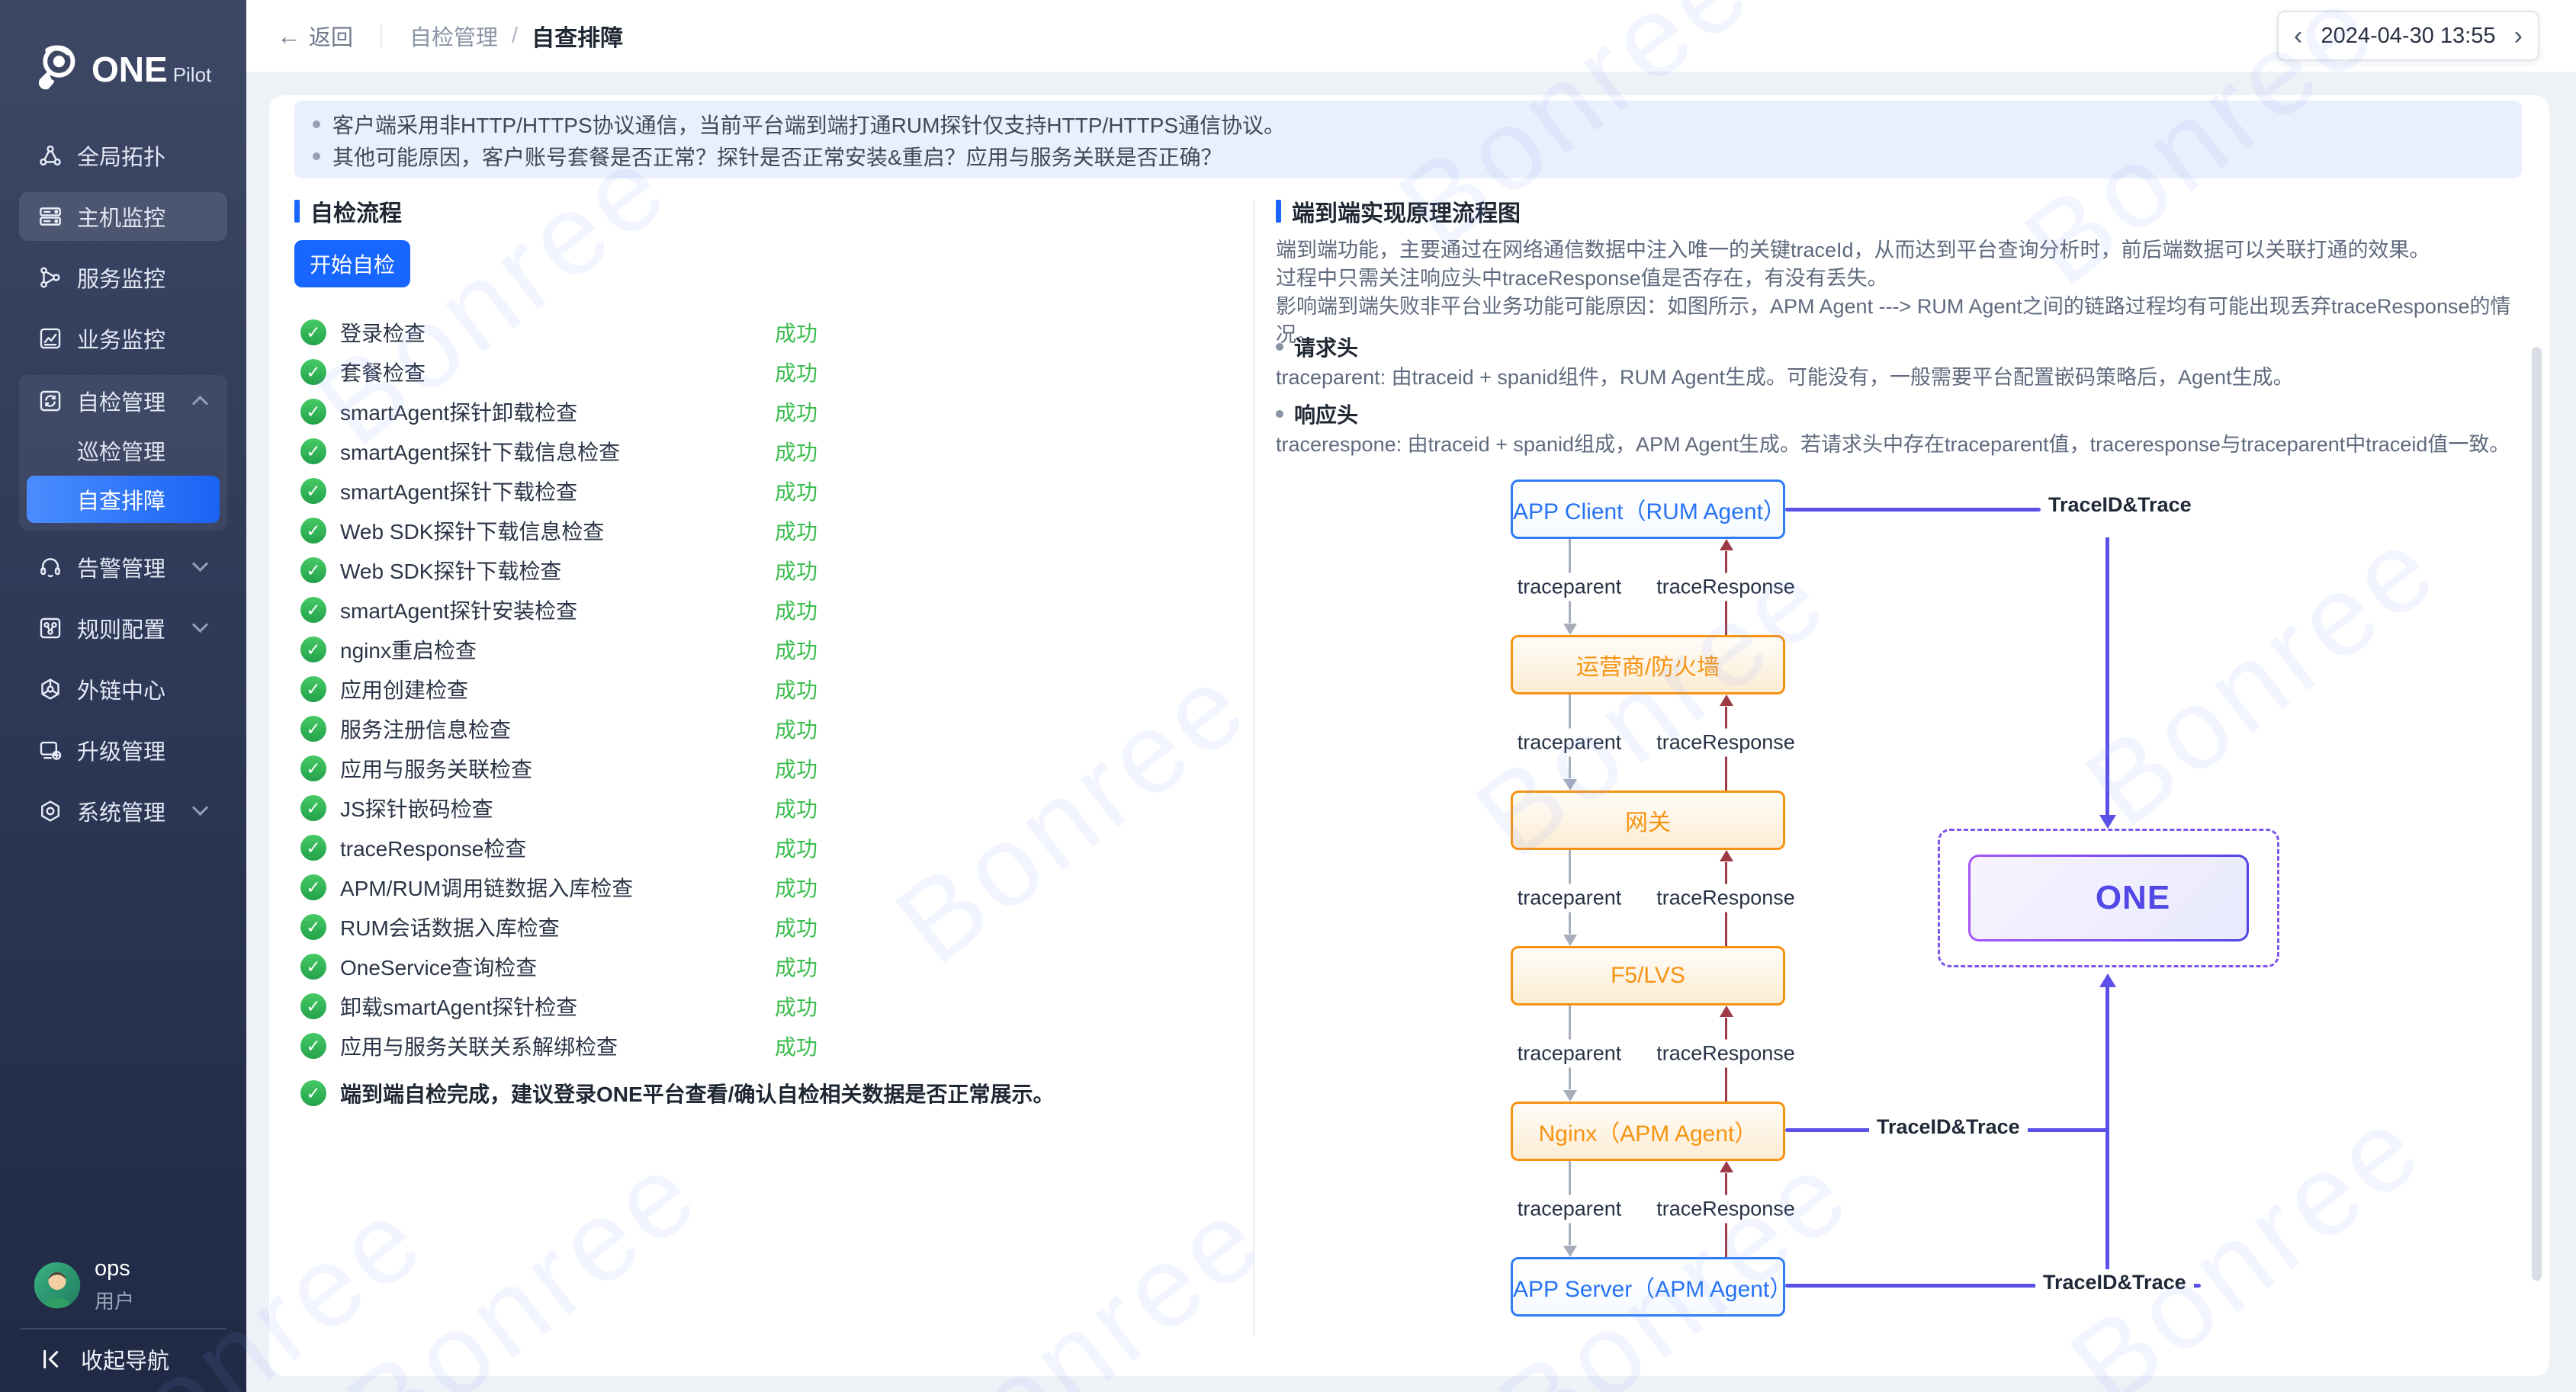  What do you see at coordinates (57, 67) in the screenshot?
I see `logo-icon` at bounding box center [57, 67].